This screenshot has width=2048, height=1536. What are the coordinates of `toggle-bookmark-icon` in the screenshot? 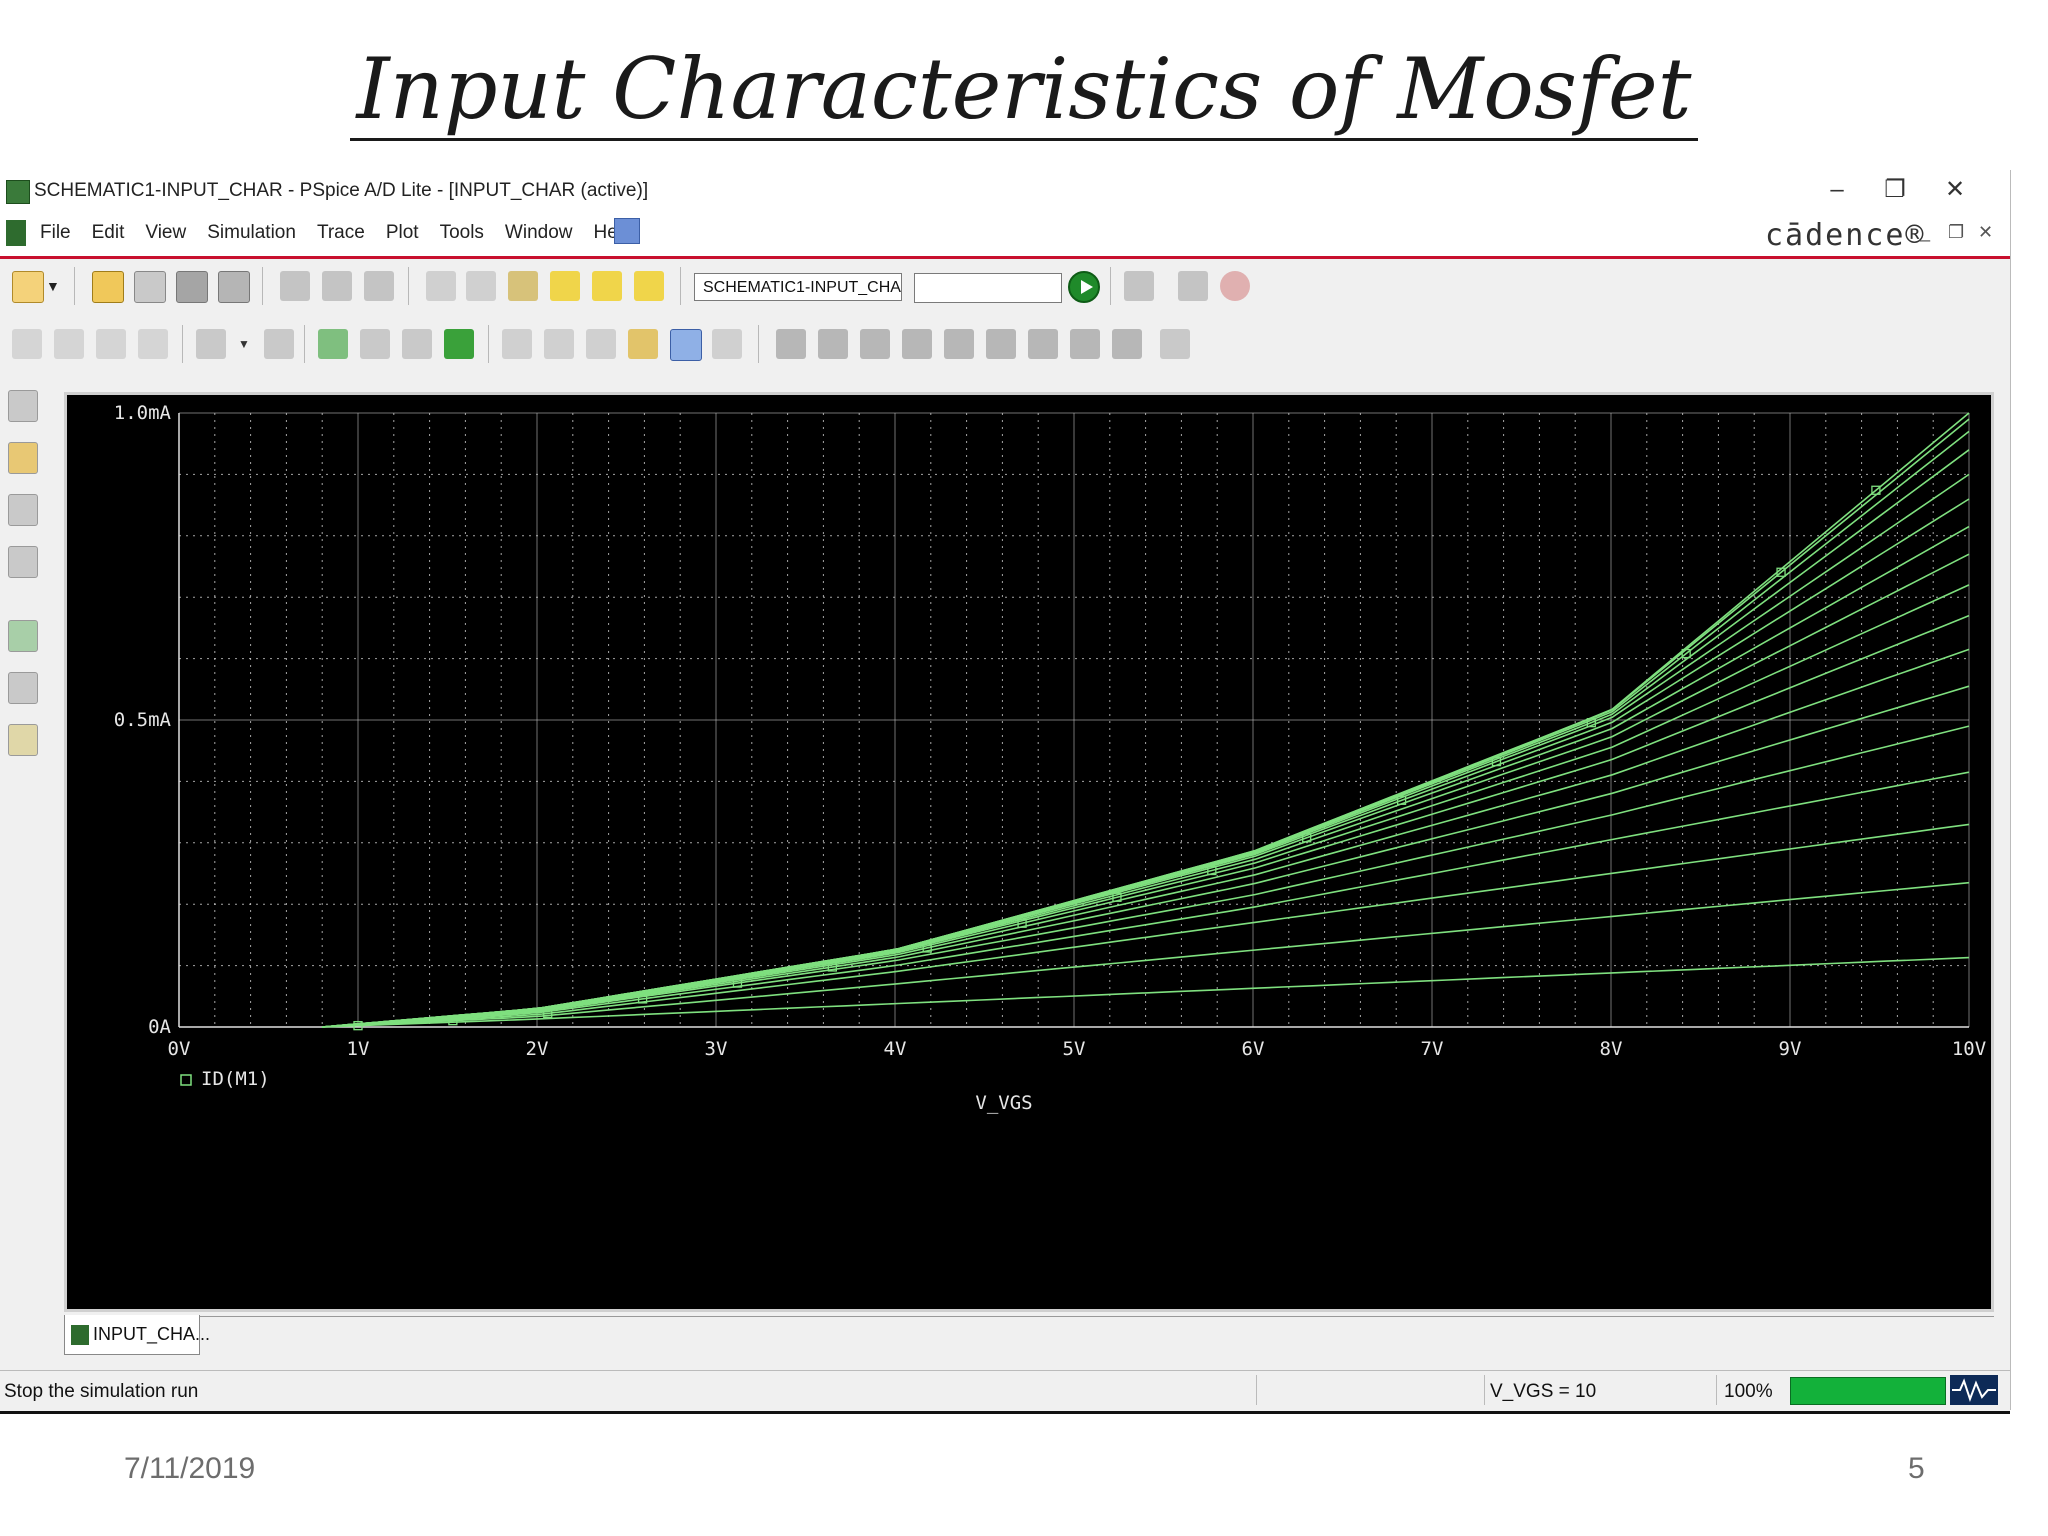 It's located at (565, 286).